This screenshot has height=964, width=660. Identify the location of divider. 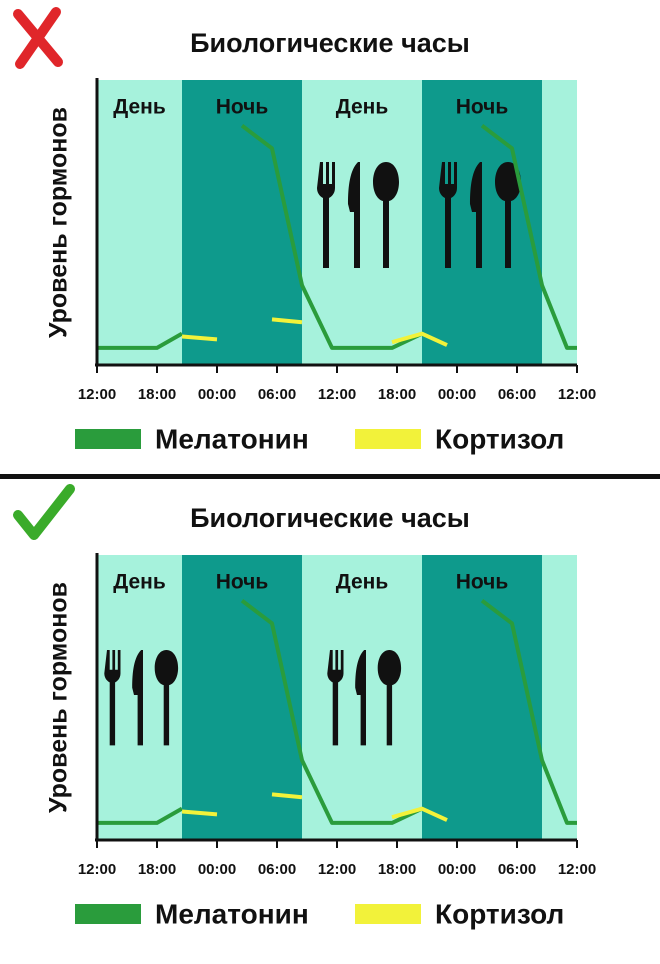
(330, 476).